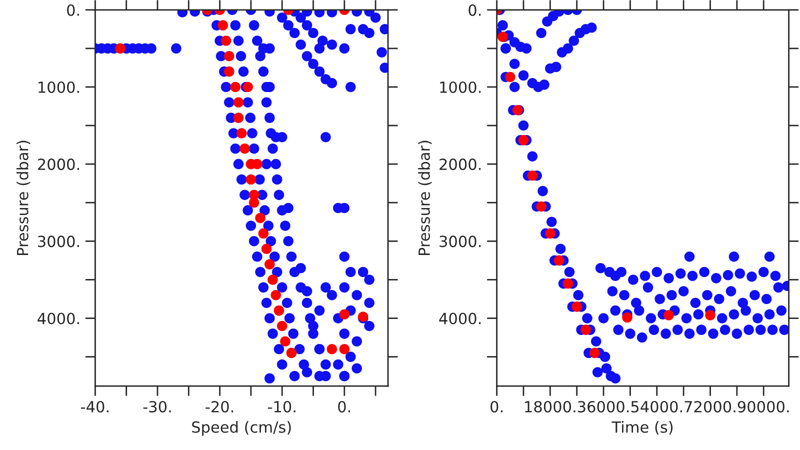 The width and height of the screenshot is (800, 450). Describe the element at coordinates (94, 406) in the screenshot. I see `x-tick-label: -40.` at that location.